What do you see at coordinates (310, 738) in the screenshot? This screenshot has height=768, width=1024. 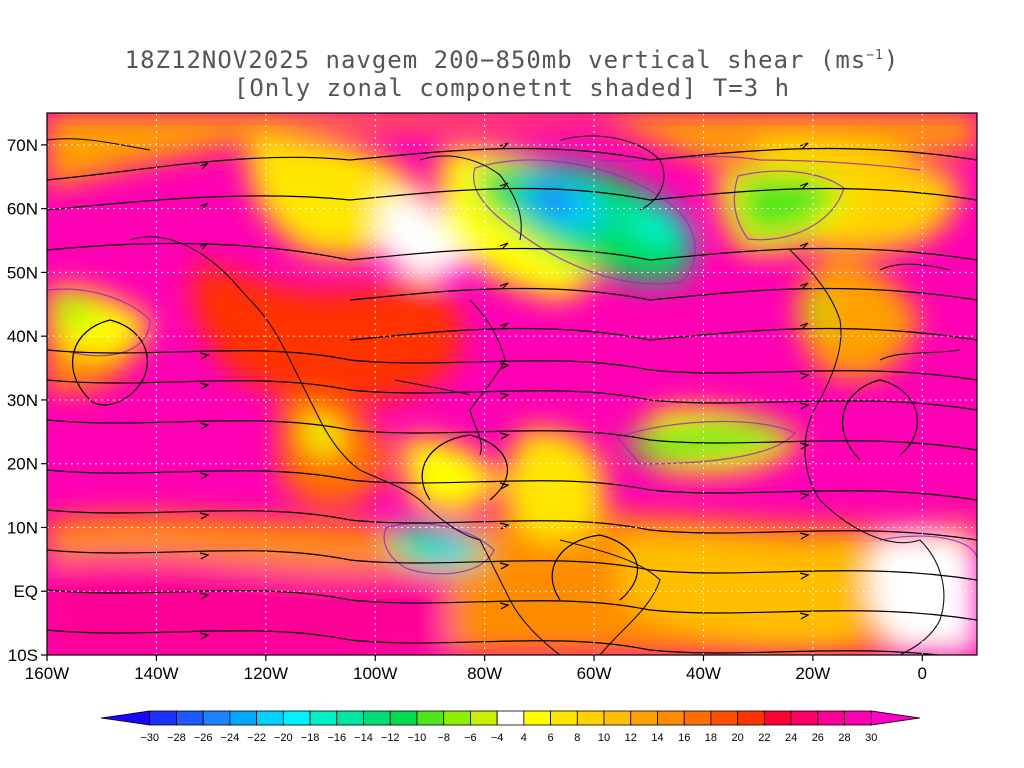 I see `colorbar-label: −18` at bounding box center [310, 738].